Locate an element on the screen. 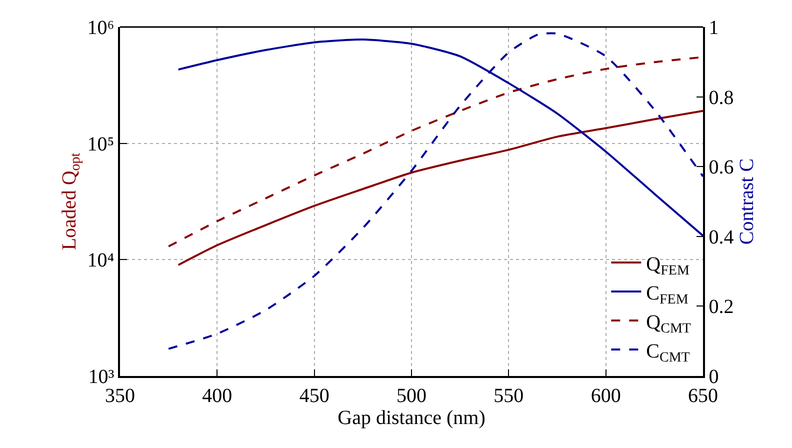  y-tick-label: 10⁶ is located at coordinates (100, 28).